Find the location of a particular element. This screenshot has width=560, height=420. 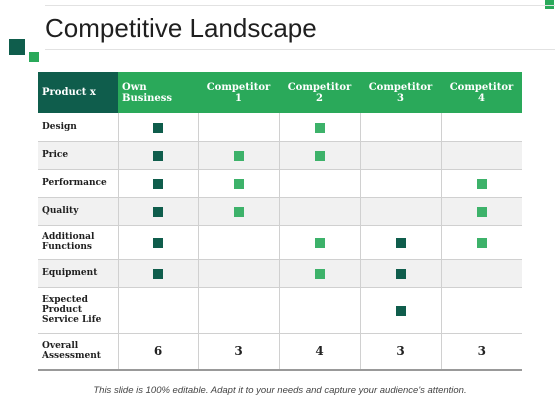

total-row: Overall Assessment 6 3 4 3 3 is located at coordinates (280, 352).